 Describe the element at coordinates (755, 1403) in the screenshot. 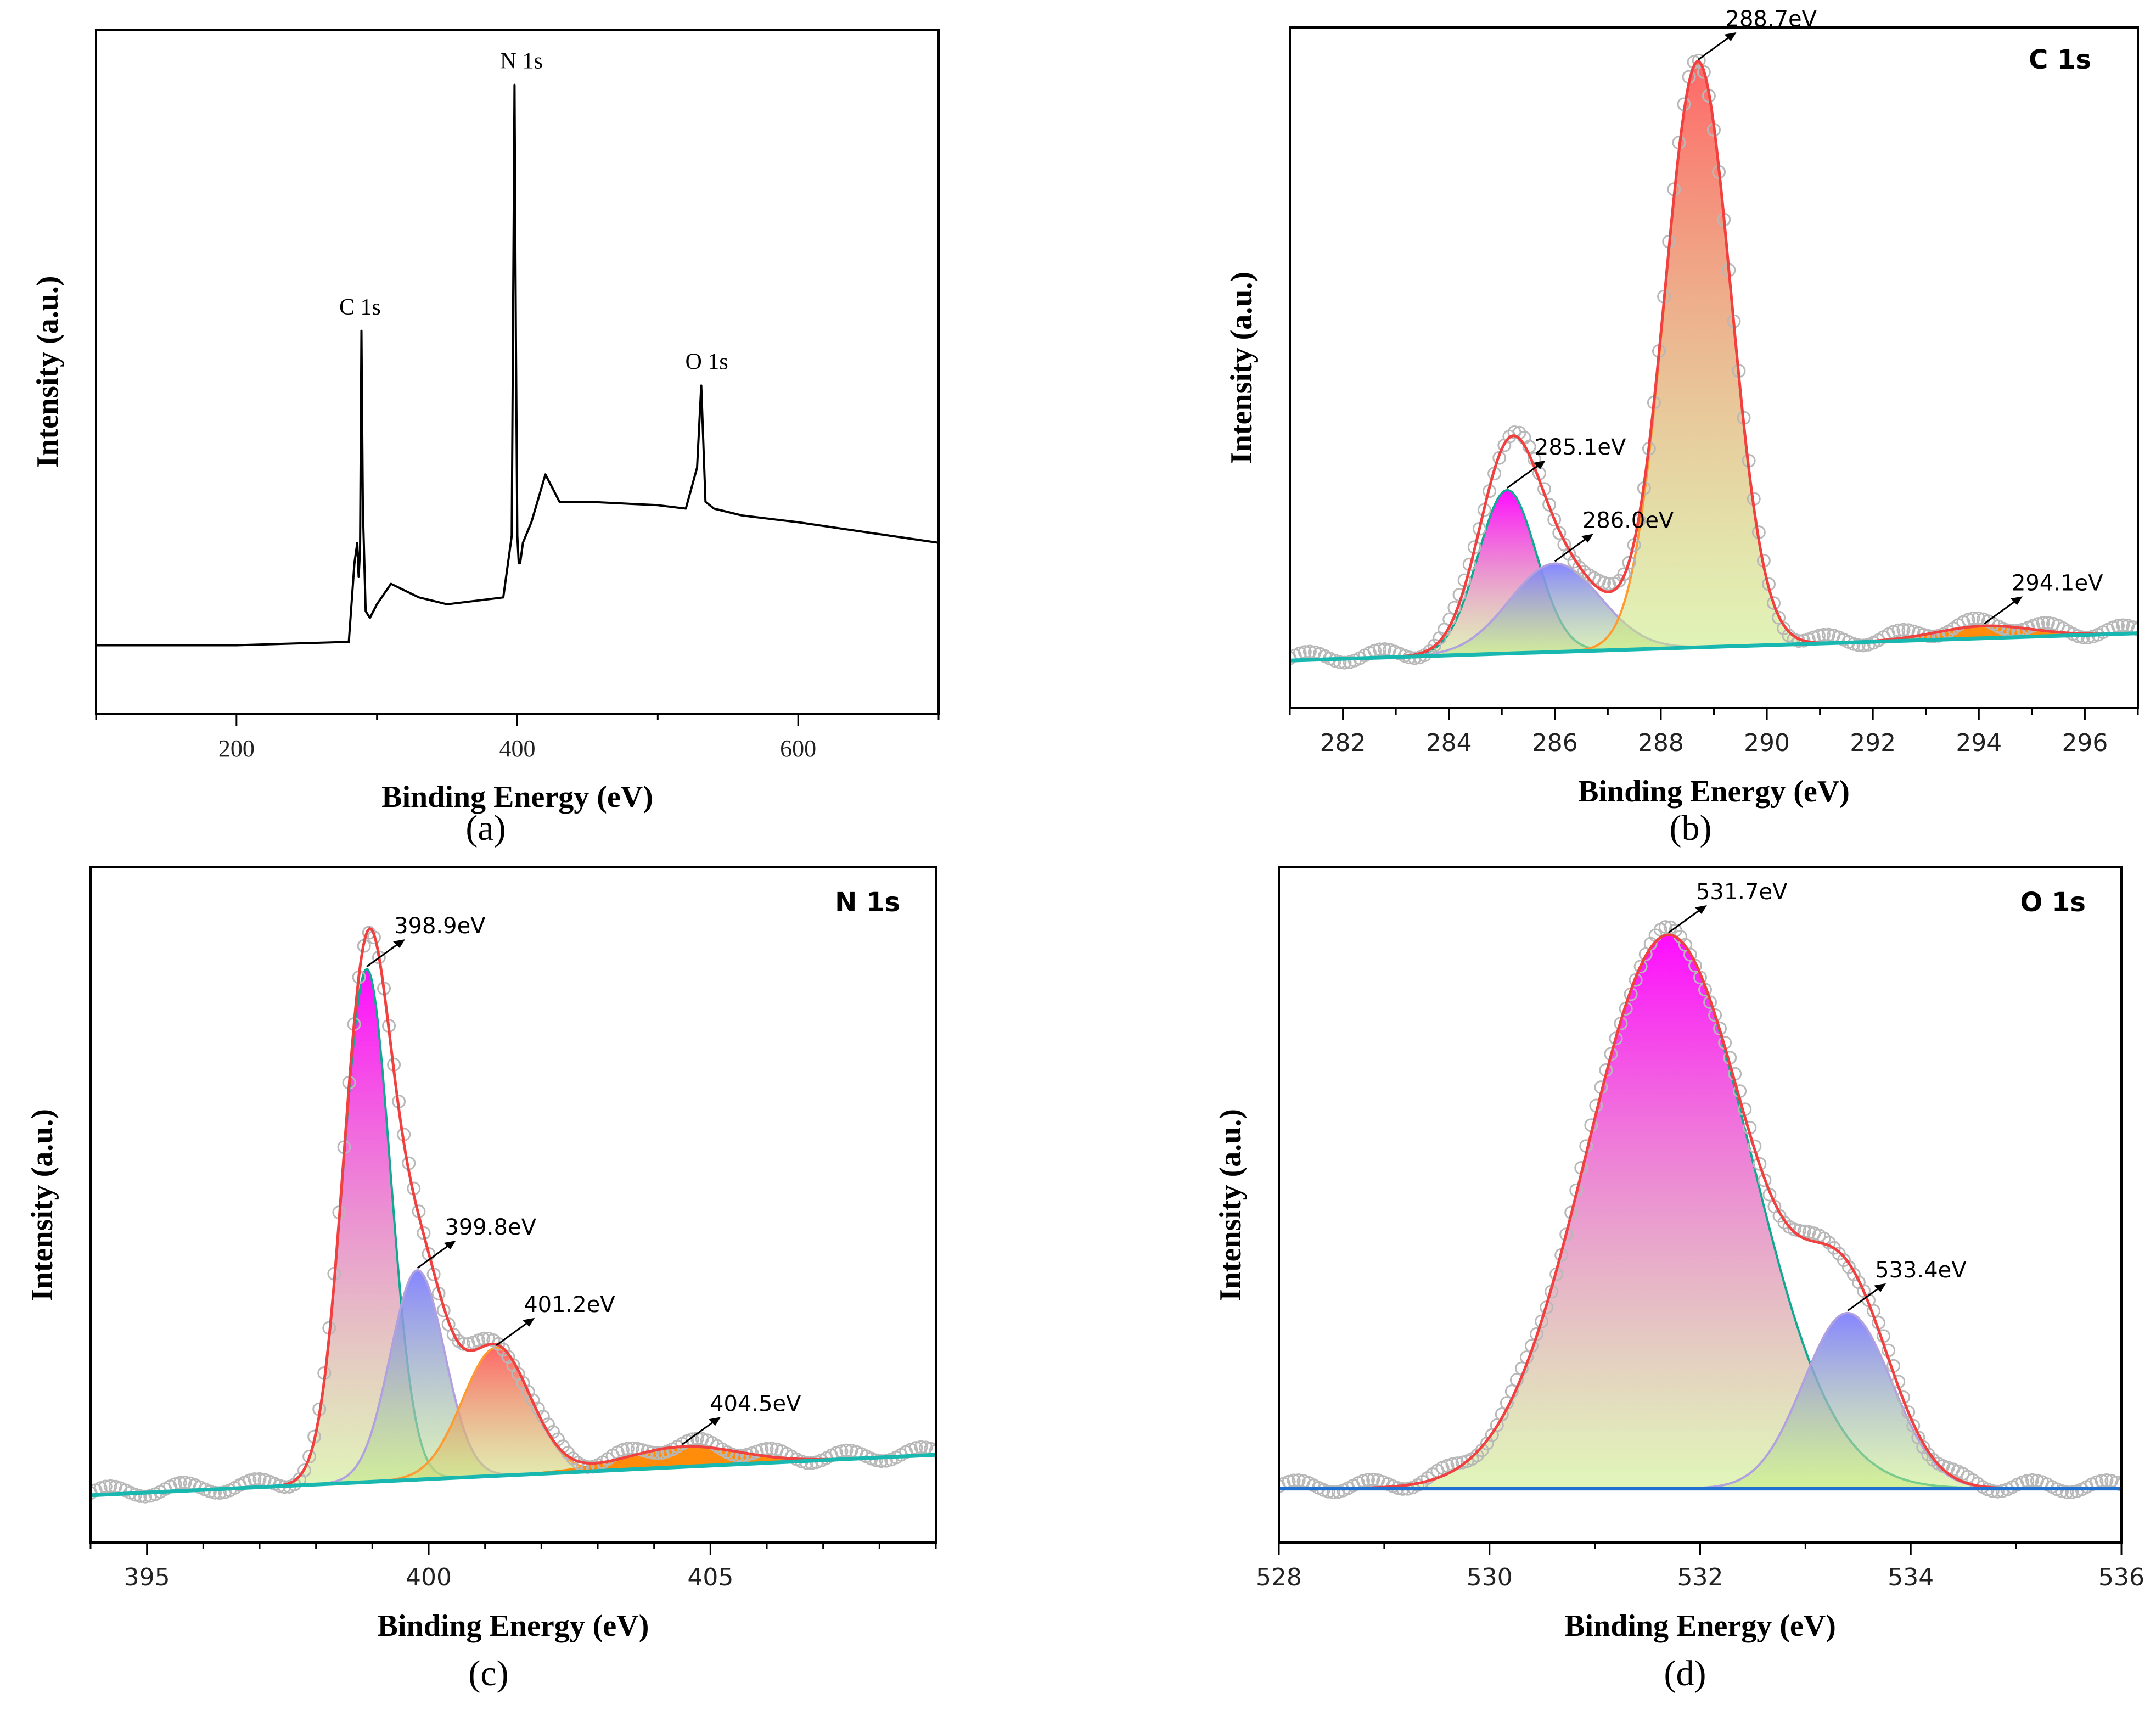

I see `peak-label: 404.5eV` at that location.